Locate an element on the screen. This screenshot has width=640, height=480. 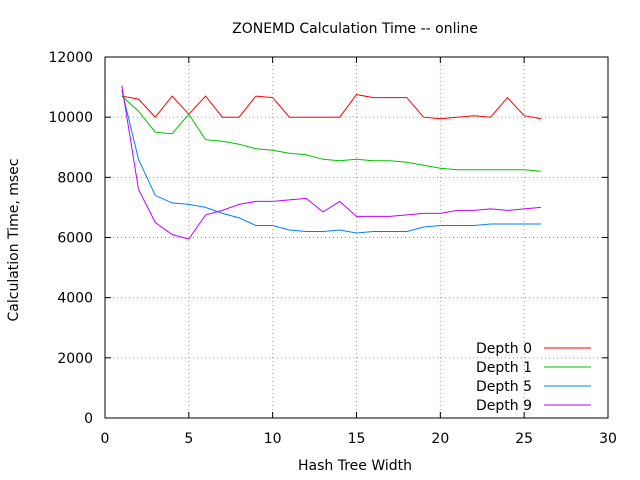
x-tick-label: 5 is located at coordinates (188, 439).